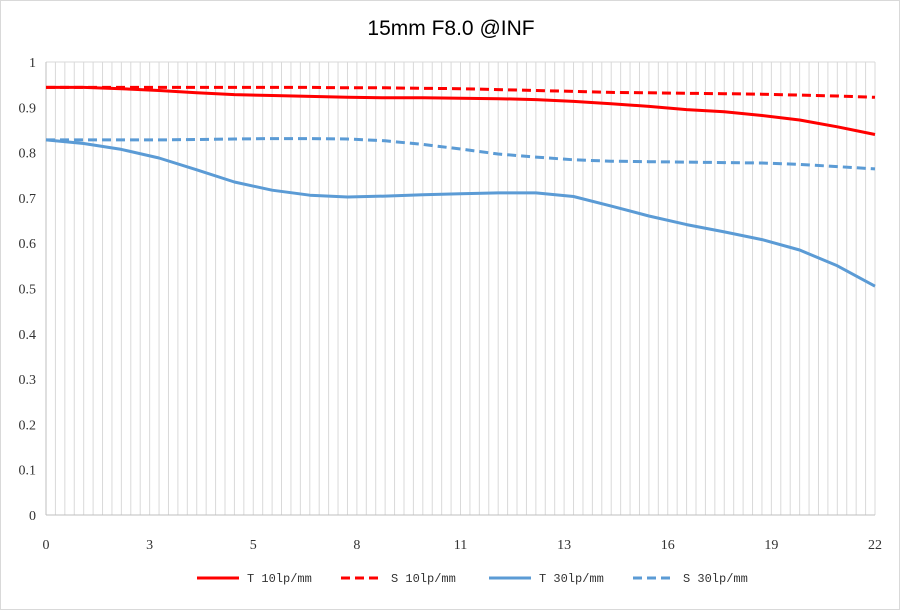 The height and width of the screenshot is (611, 900). I want to click on x-tick-label: 8, so click(356, 545).